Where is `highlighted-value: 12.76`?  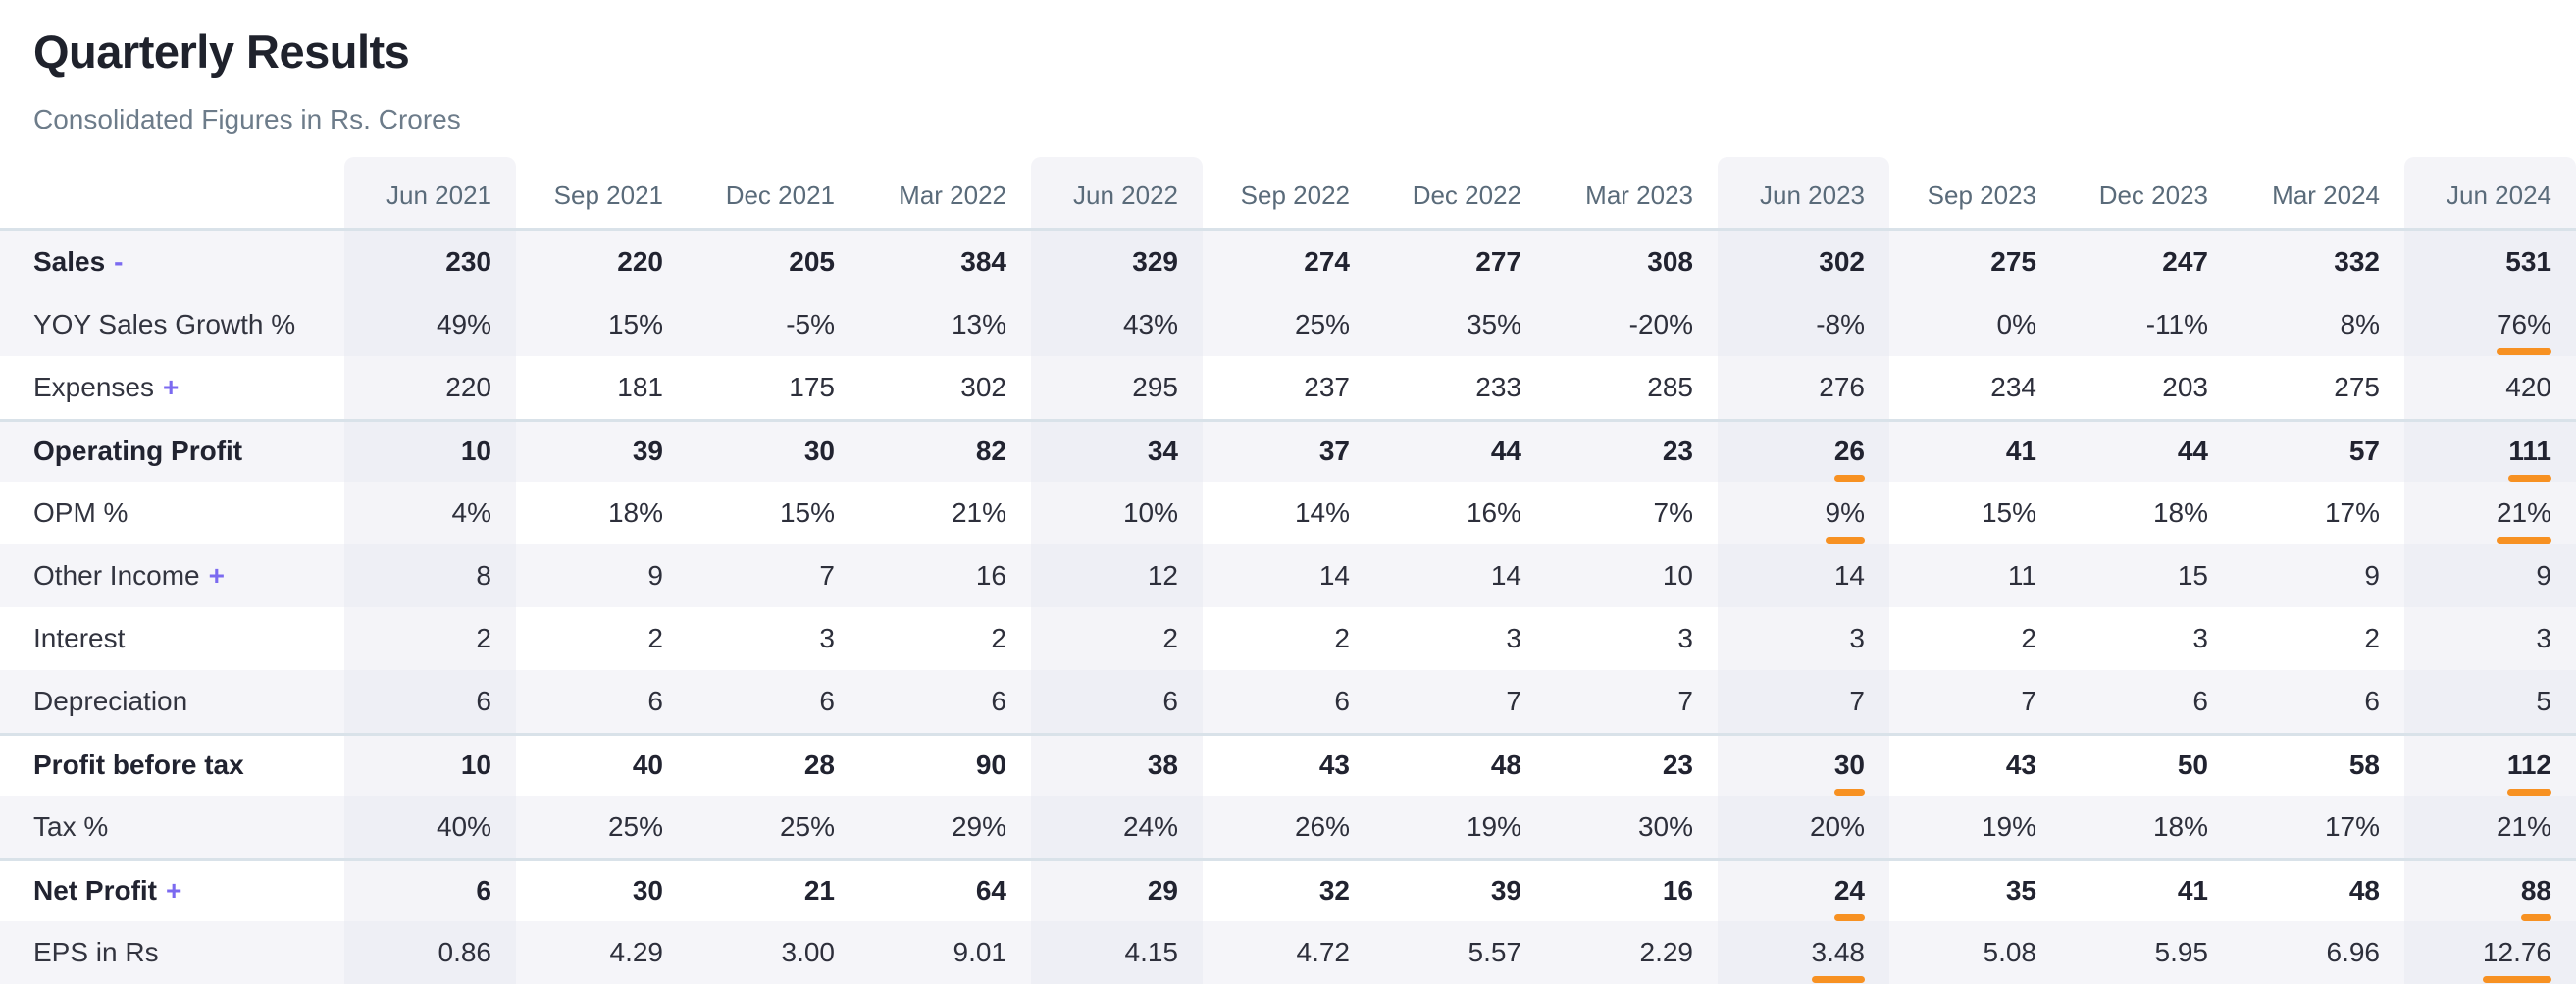
highlighted-value: 12.76 is located at coordinates (2517, 959).